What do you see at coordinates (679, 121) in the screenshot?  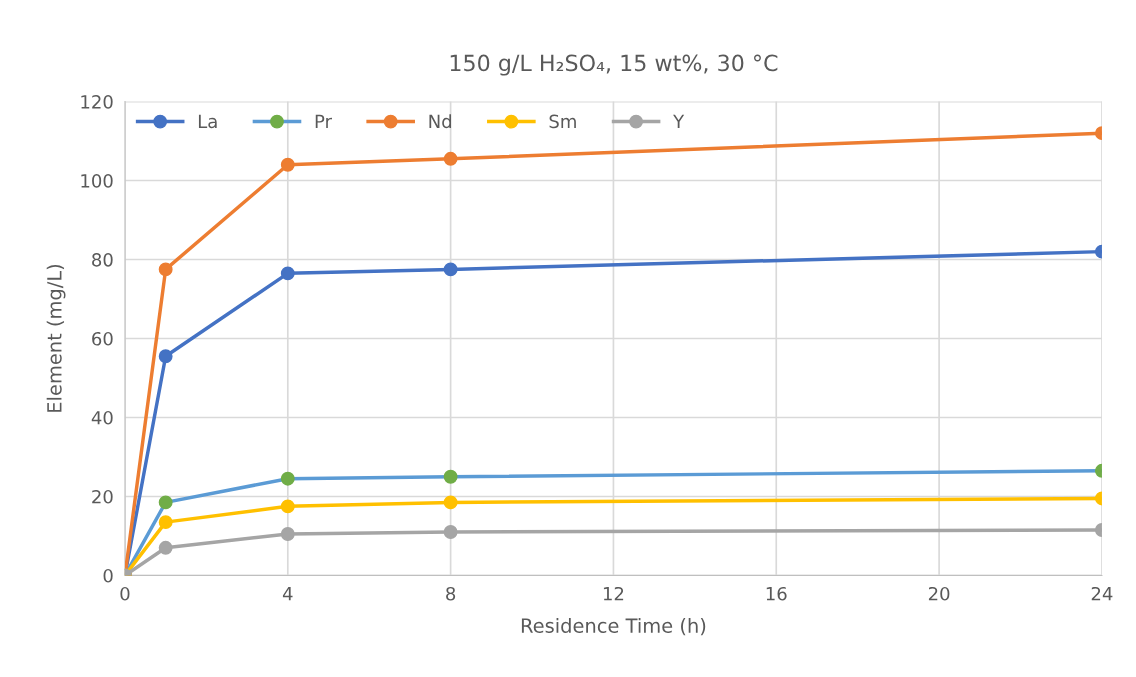 I see `legend-label: Y` at bounding box center [679, 121].